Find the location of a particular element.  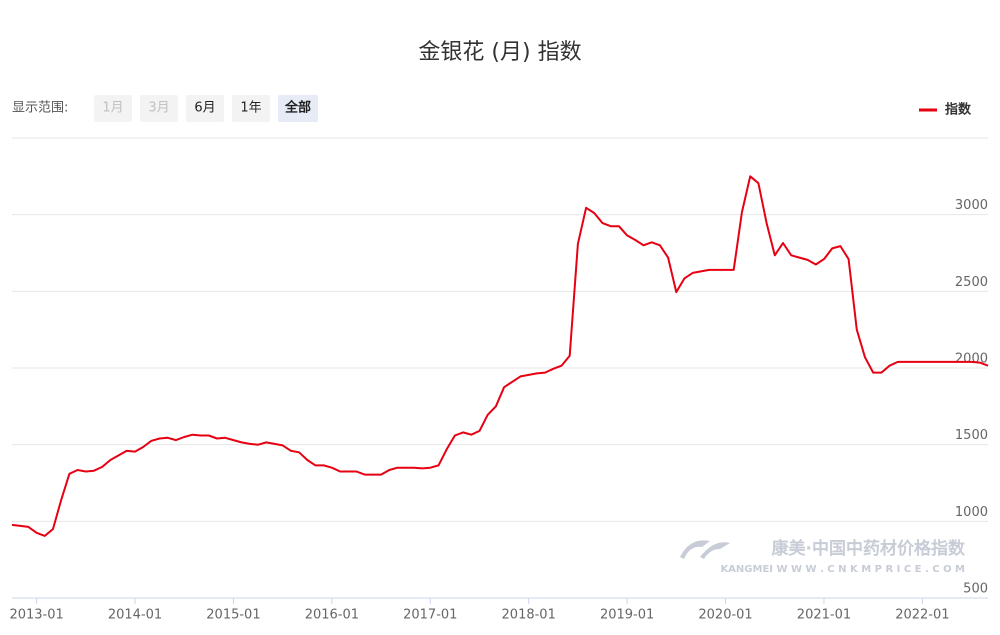

button-label: 3月 is located at coordinates (158, 108).